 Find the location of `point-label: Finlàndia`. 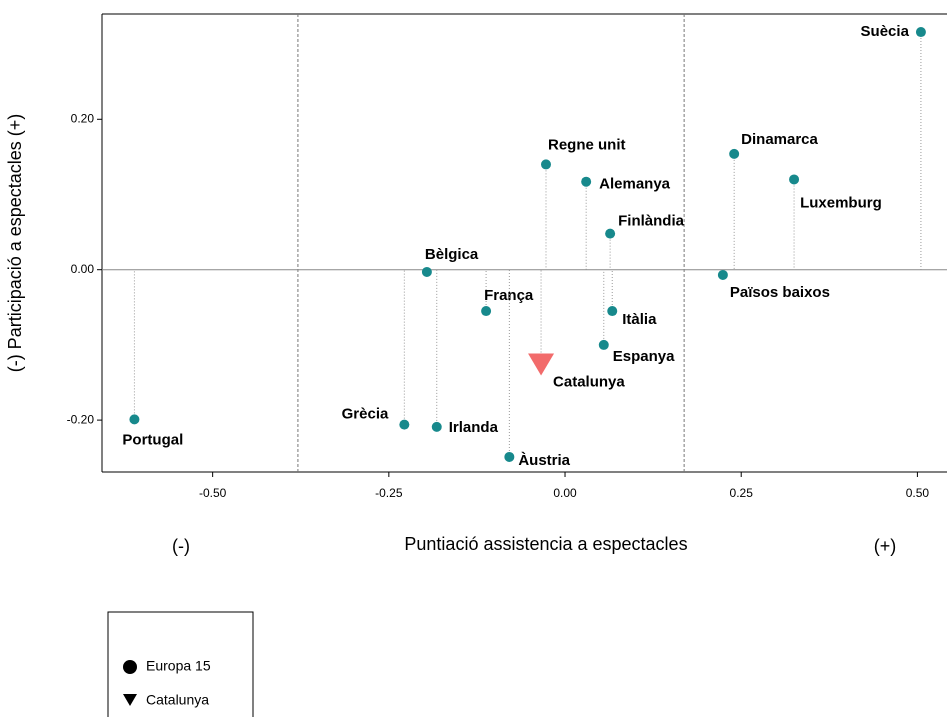

point-label: Finlàndia is located at coordinates (651, 221).